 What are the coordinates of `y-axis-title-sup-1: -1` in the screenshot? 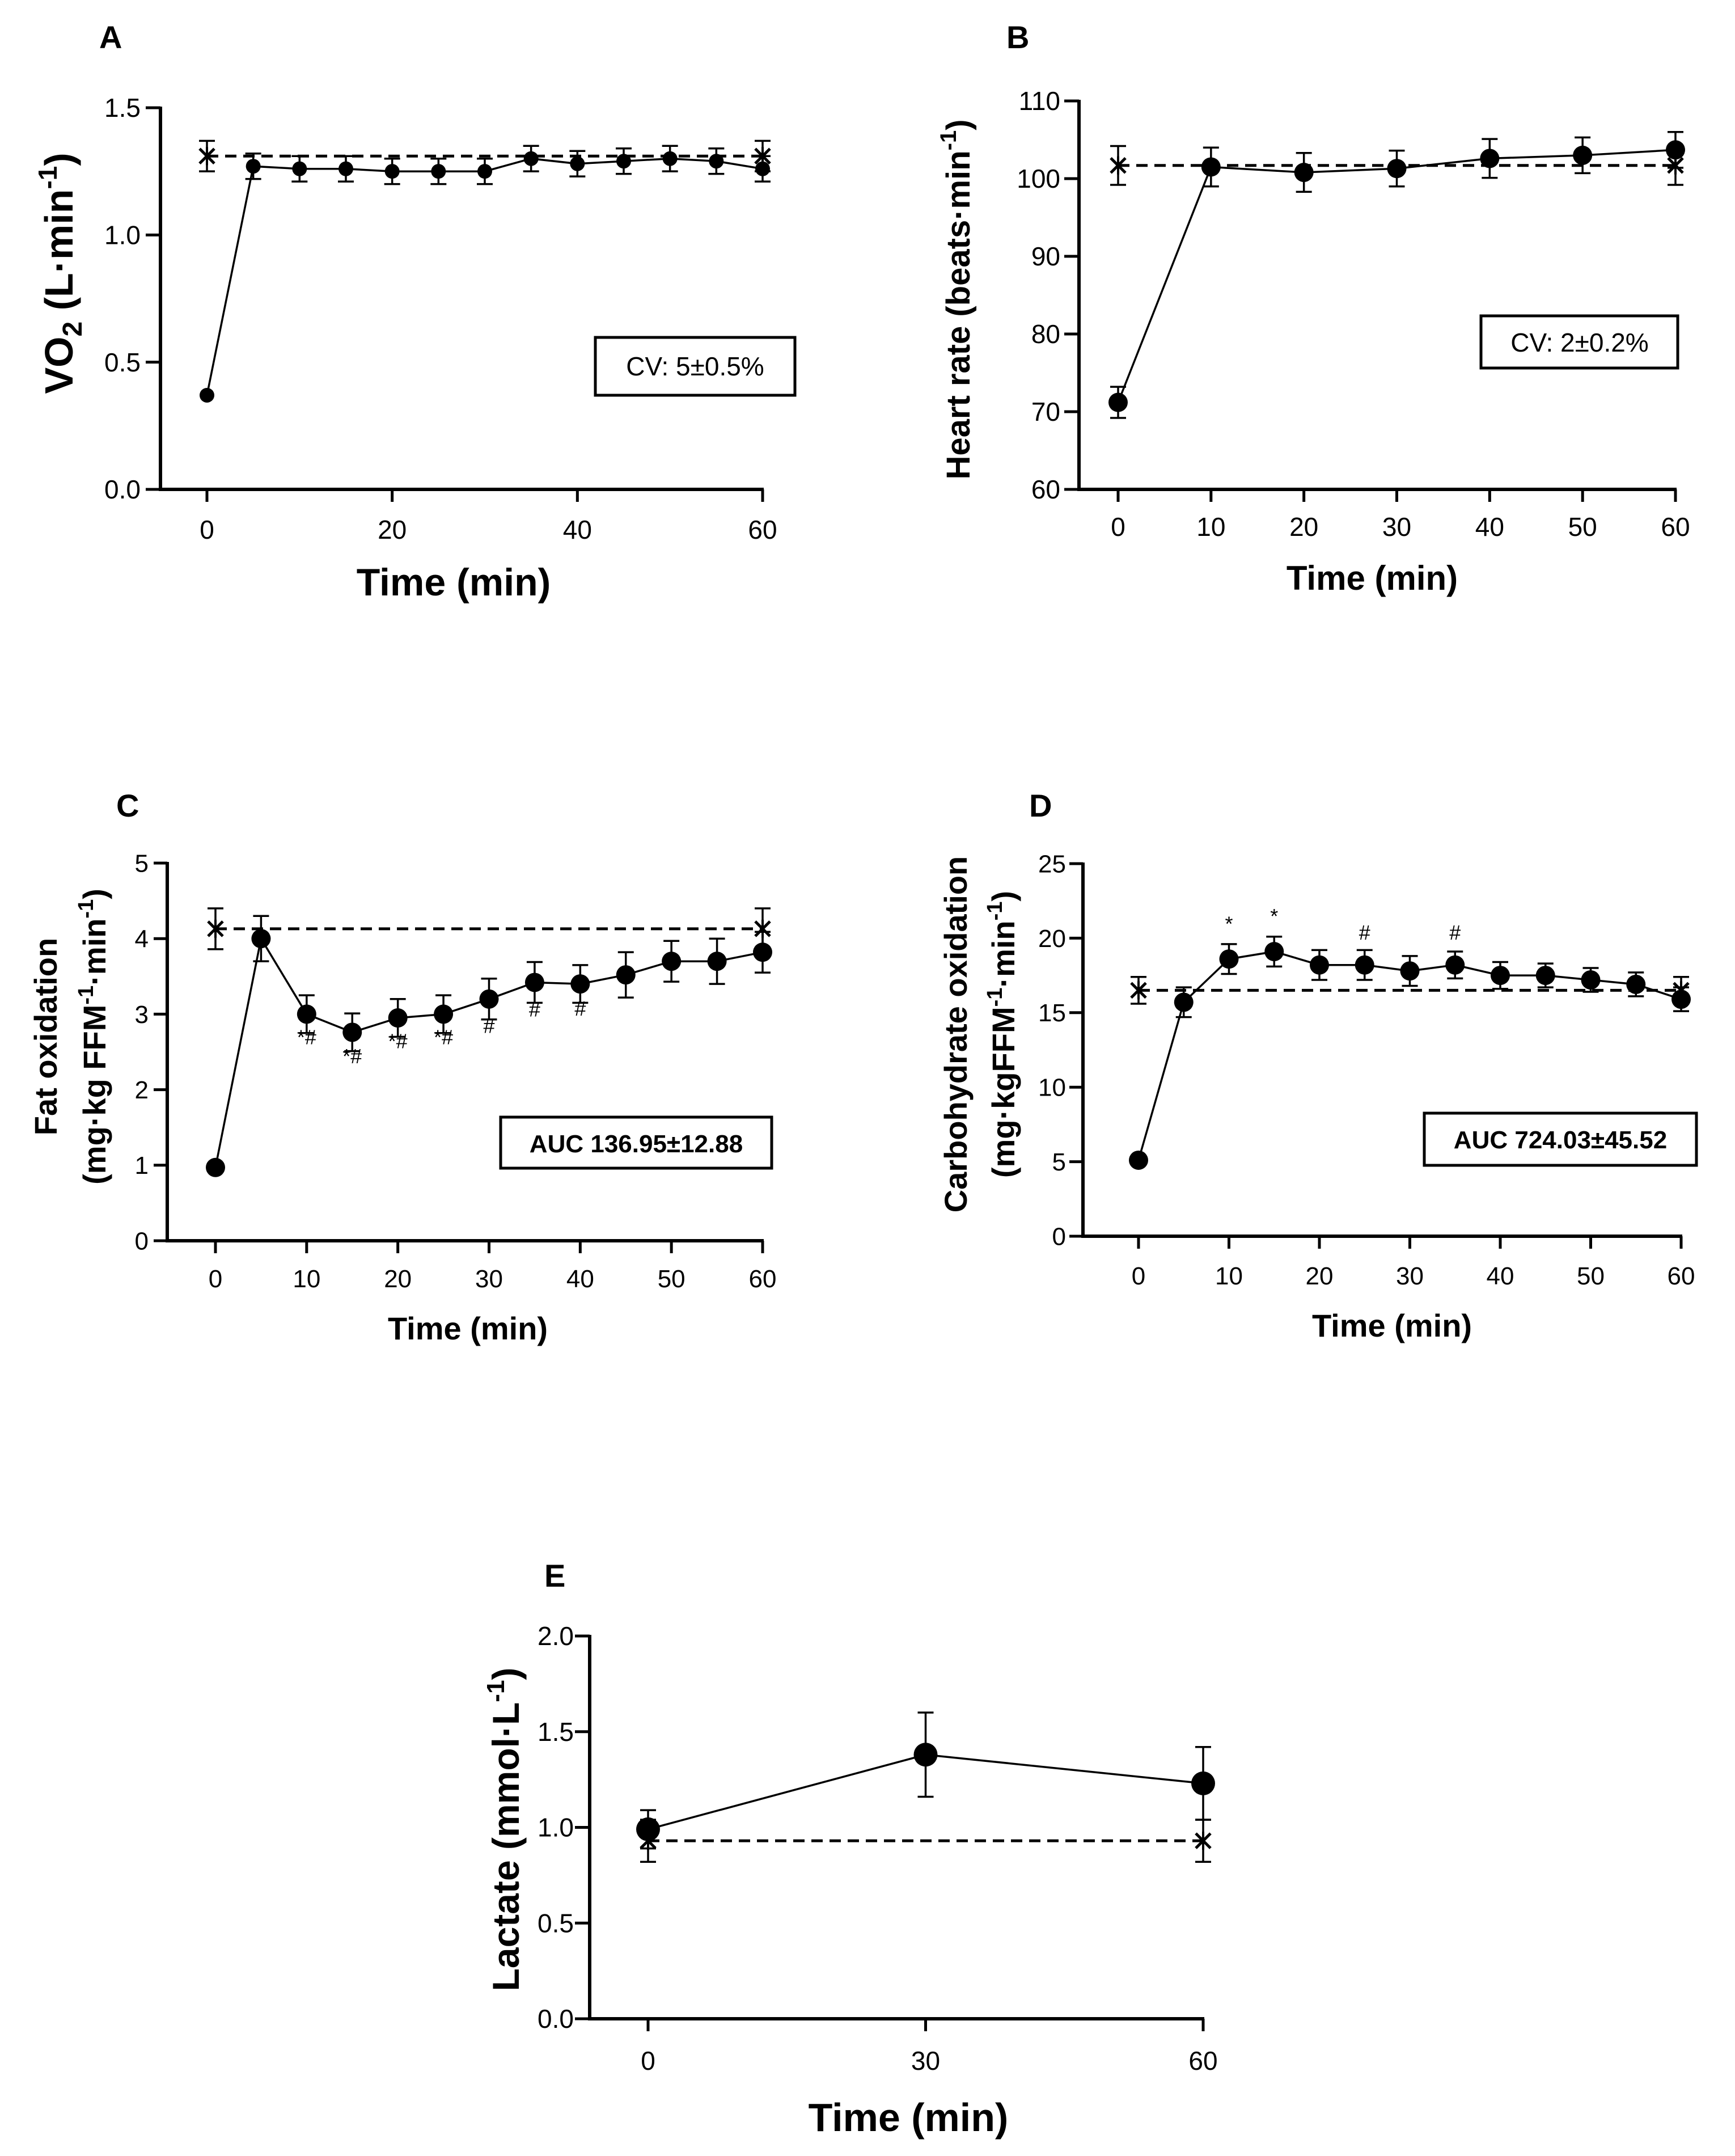 It's located at (995, 997).